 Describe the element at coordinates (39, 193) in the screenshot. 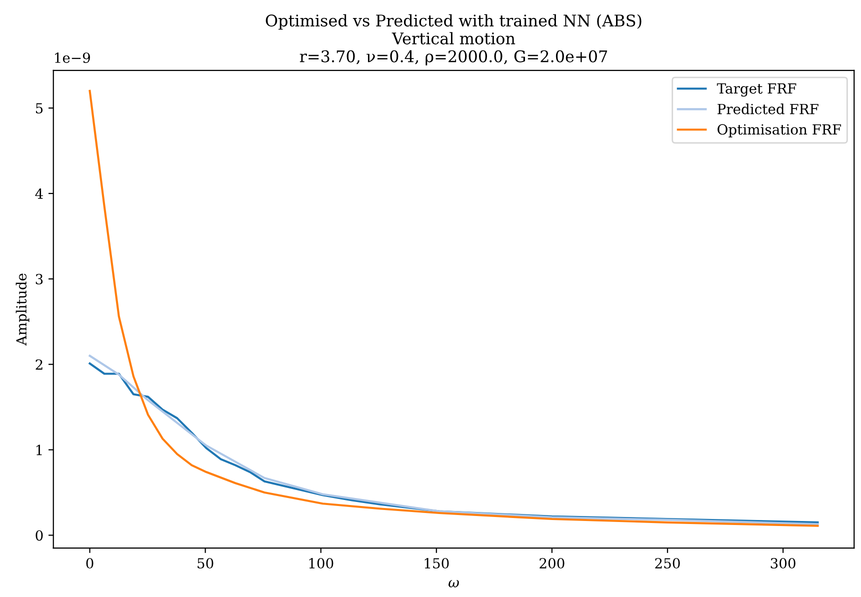

I see `y-tick-label: 4` at that location.